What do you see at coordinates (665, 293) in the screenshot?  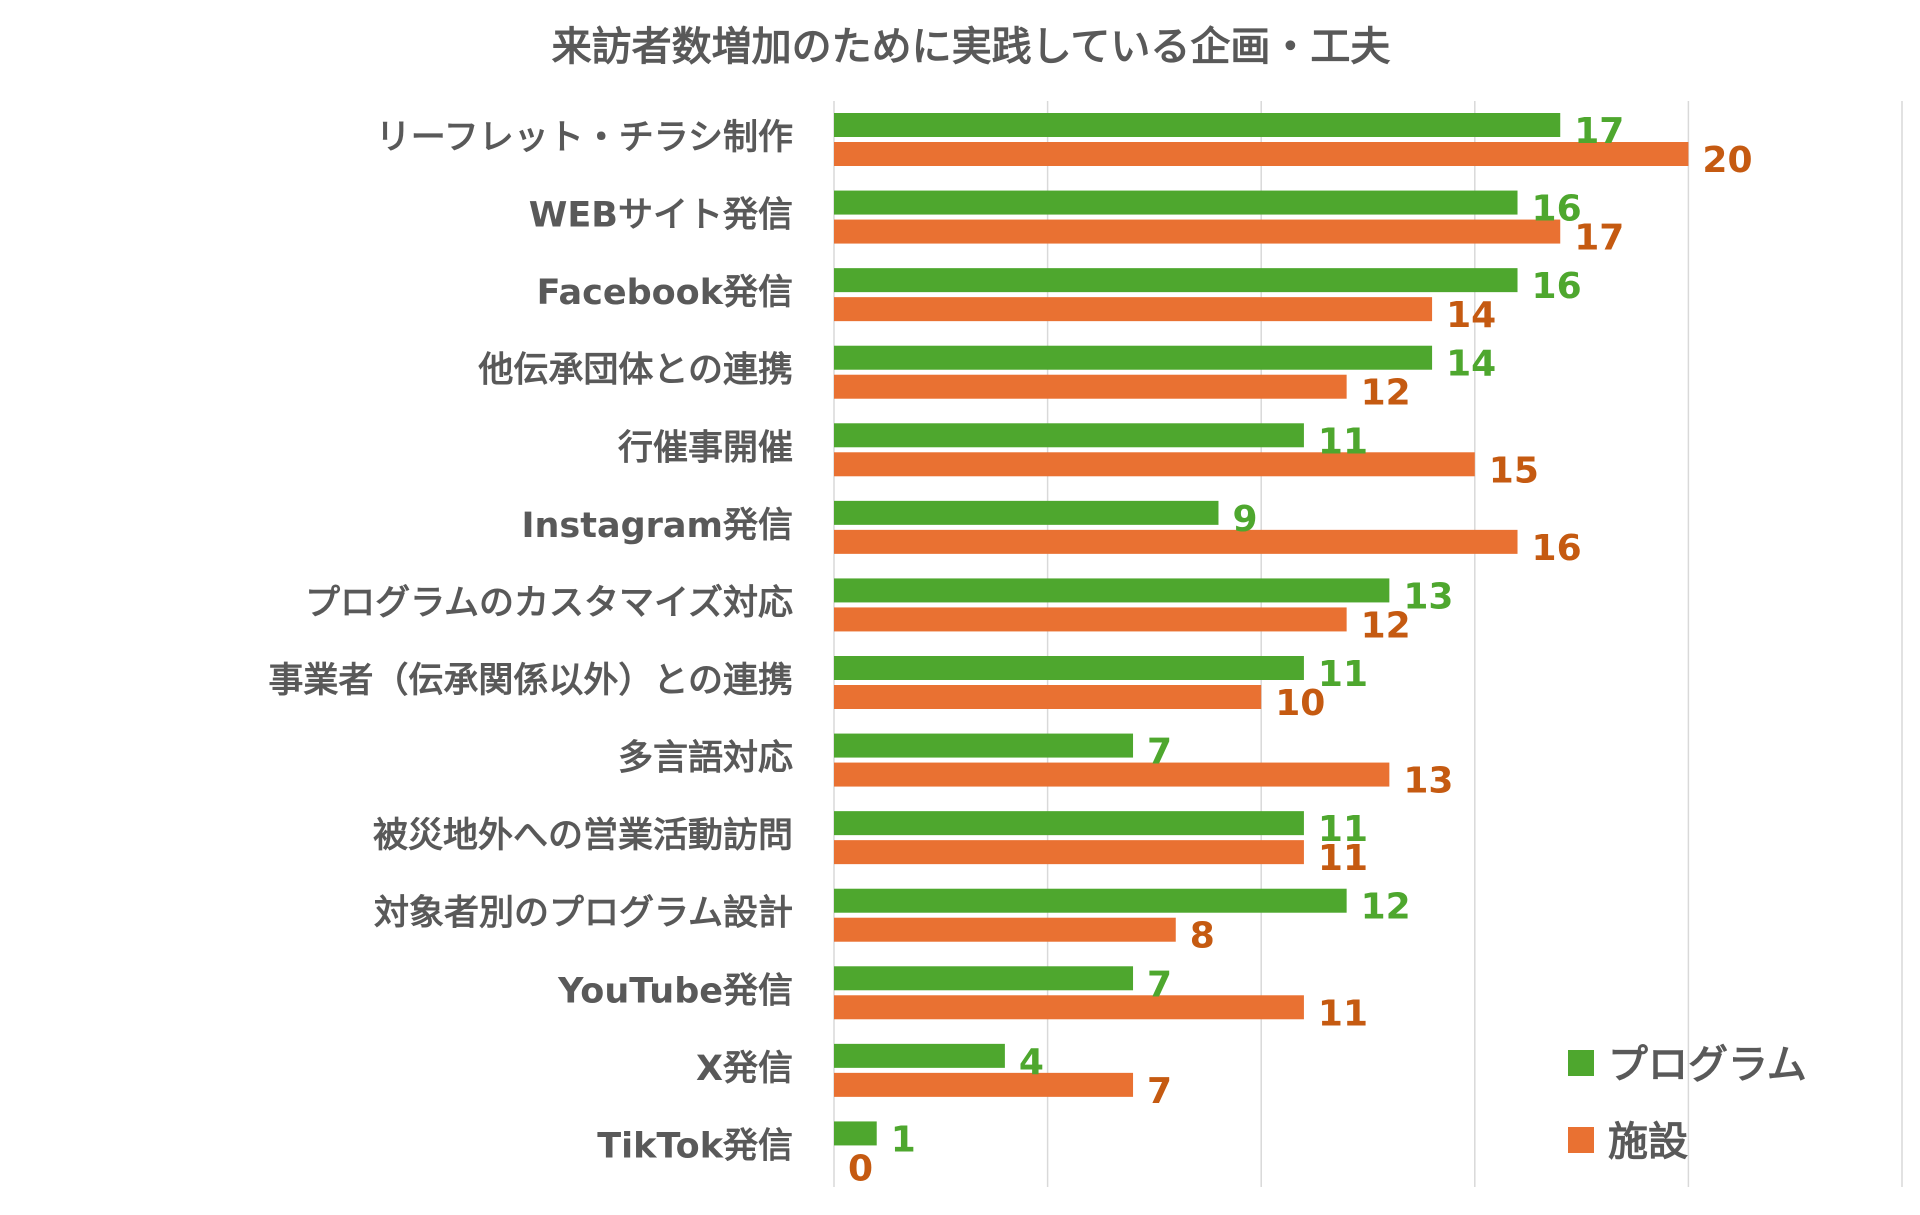 I see `category-label: Facebook発信` at bounding box center [665, 293].